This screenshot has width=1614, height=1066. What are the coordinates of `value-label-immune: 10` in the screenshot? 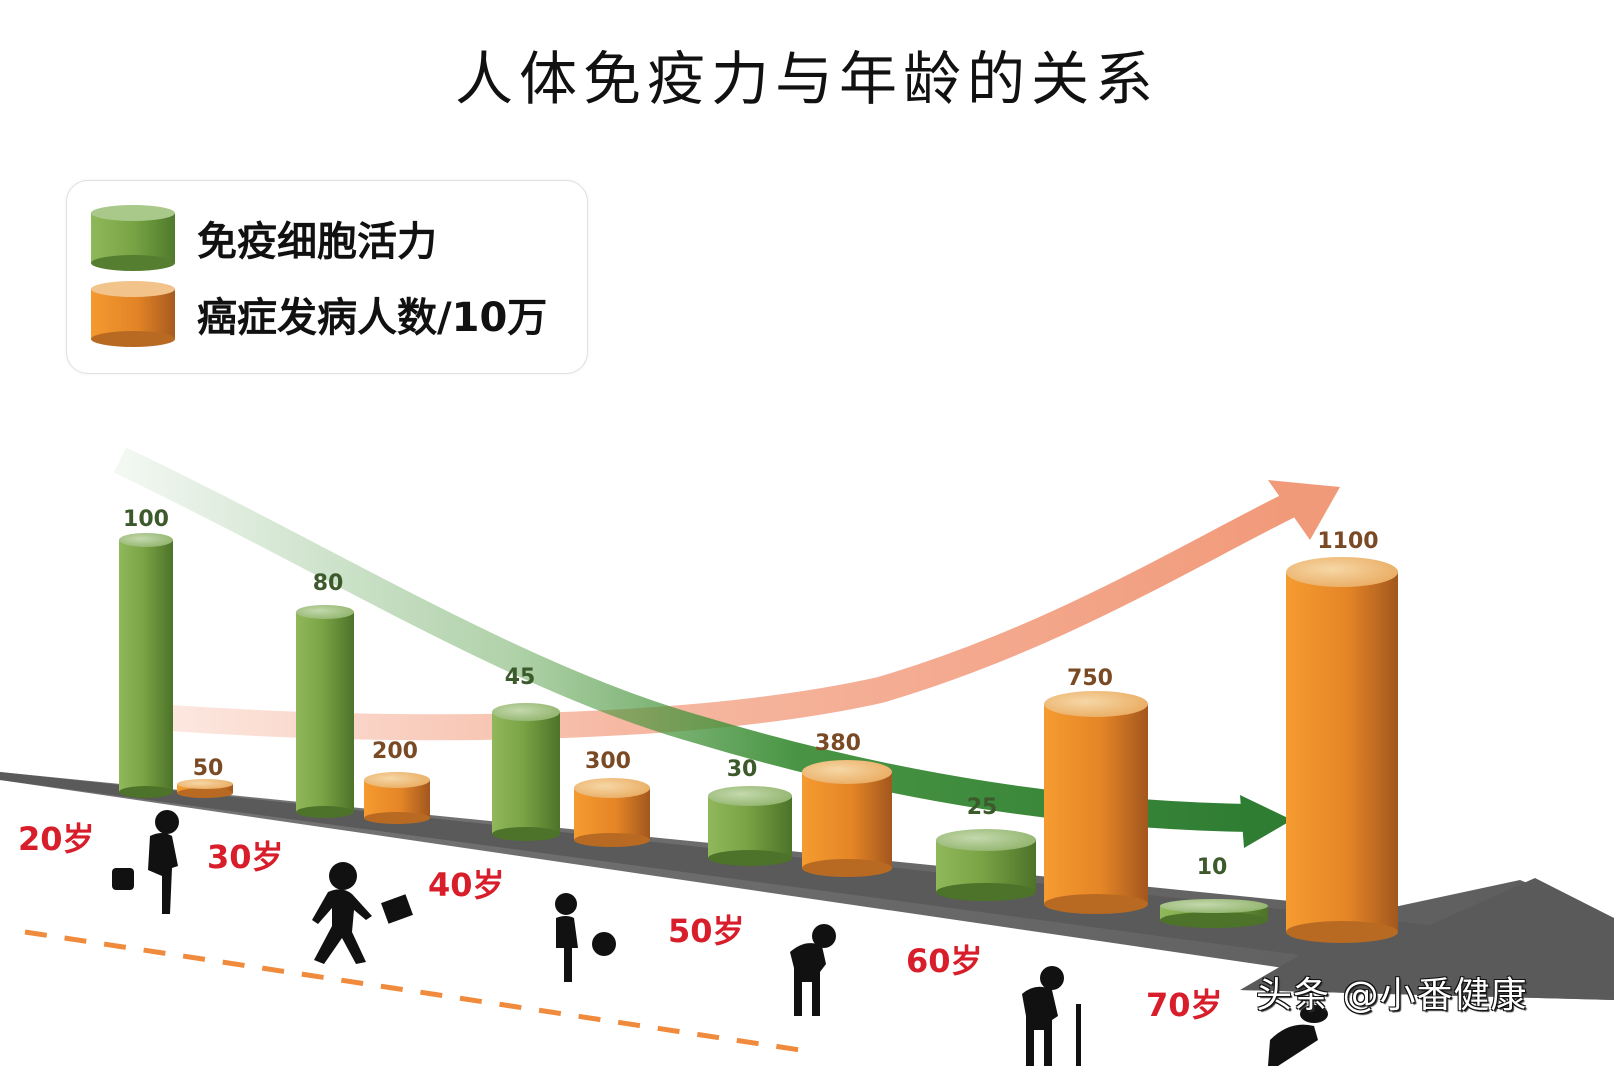 It's located at (1212, 867).